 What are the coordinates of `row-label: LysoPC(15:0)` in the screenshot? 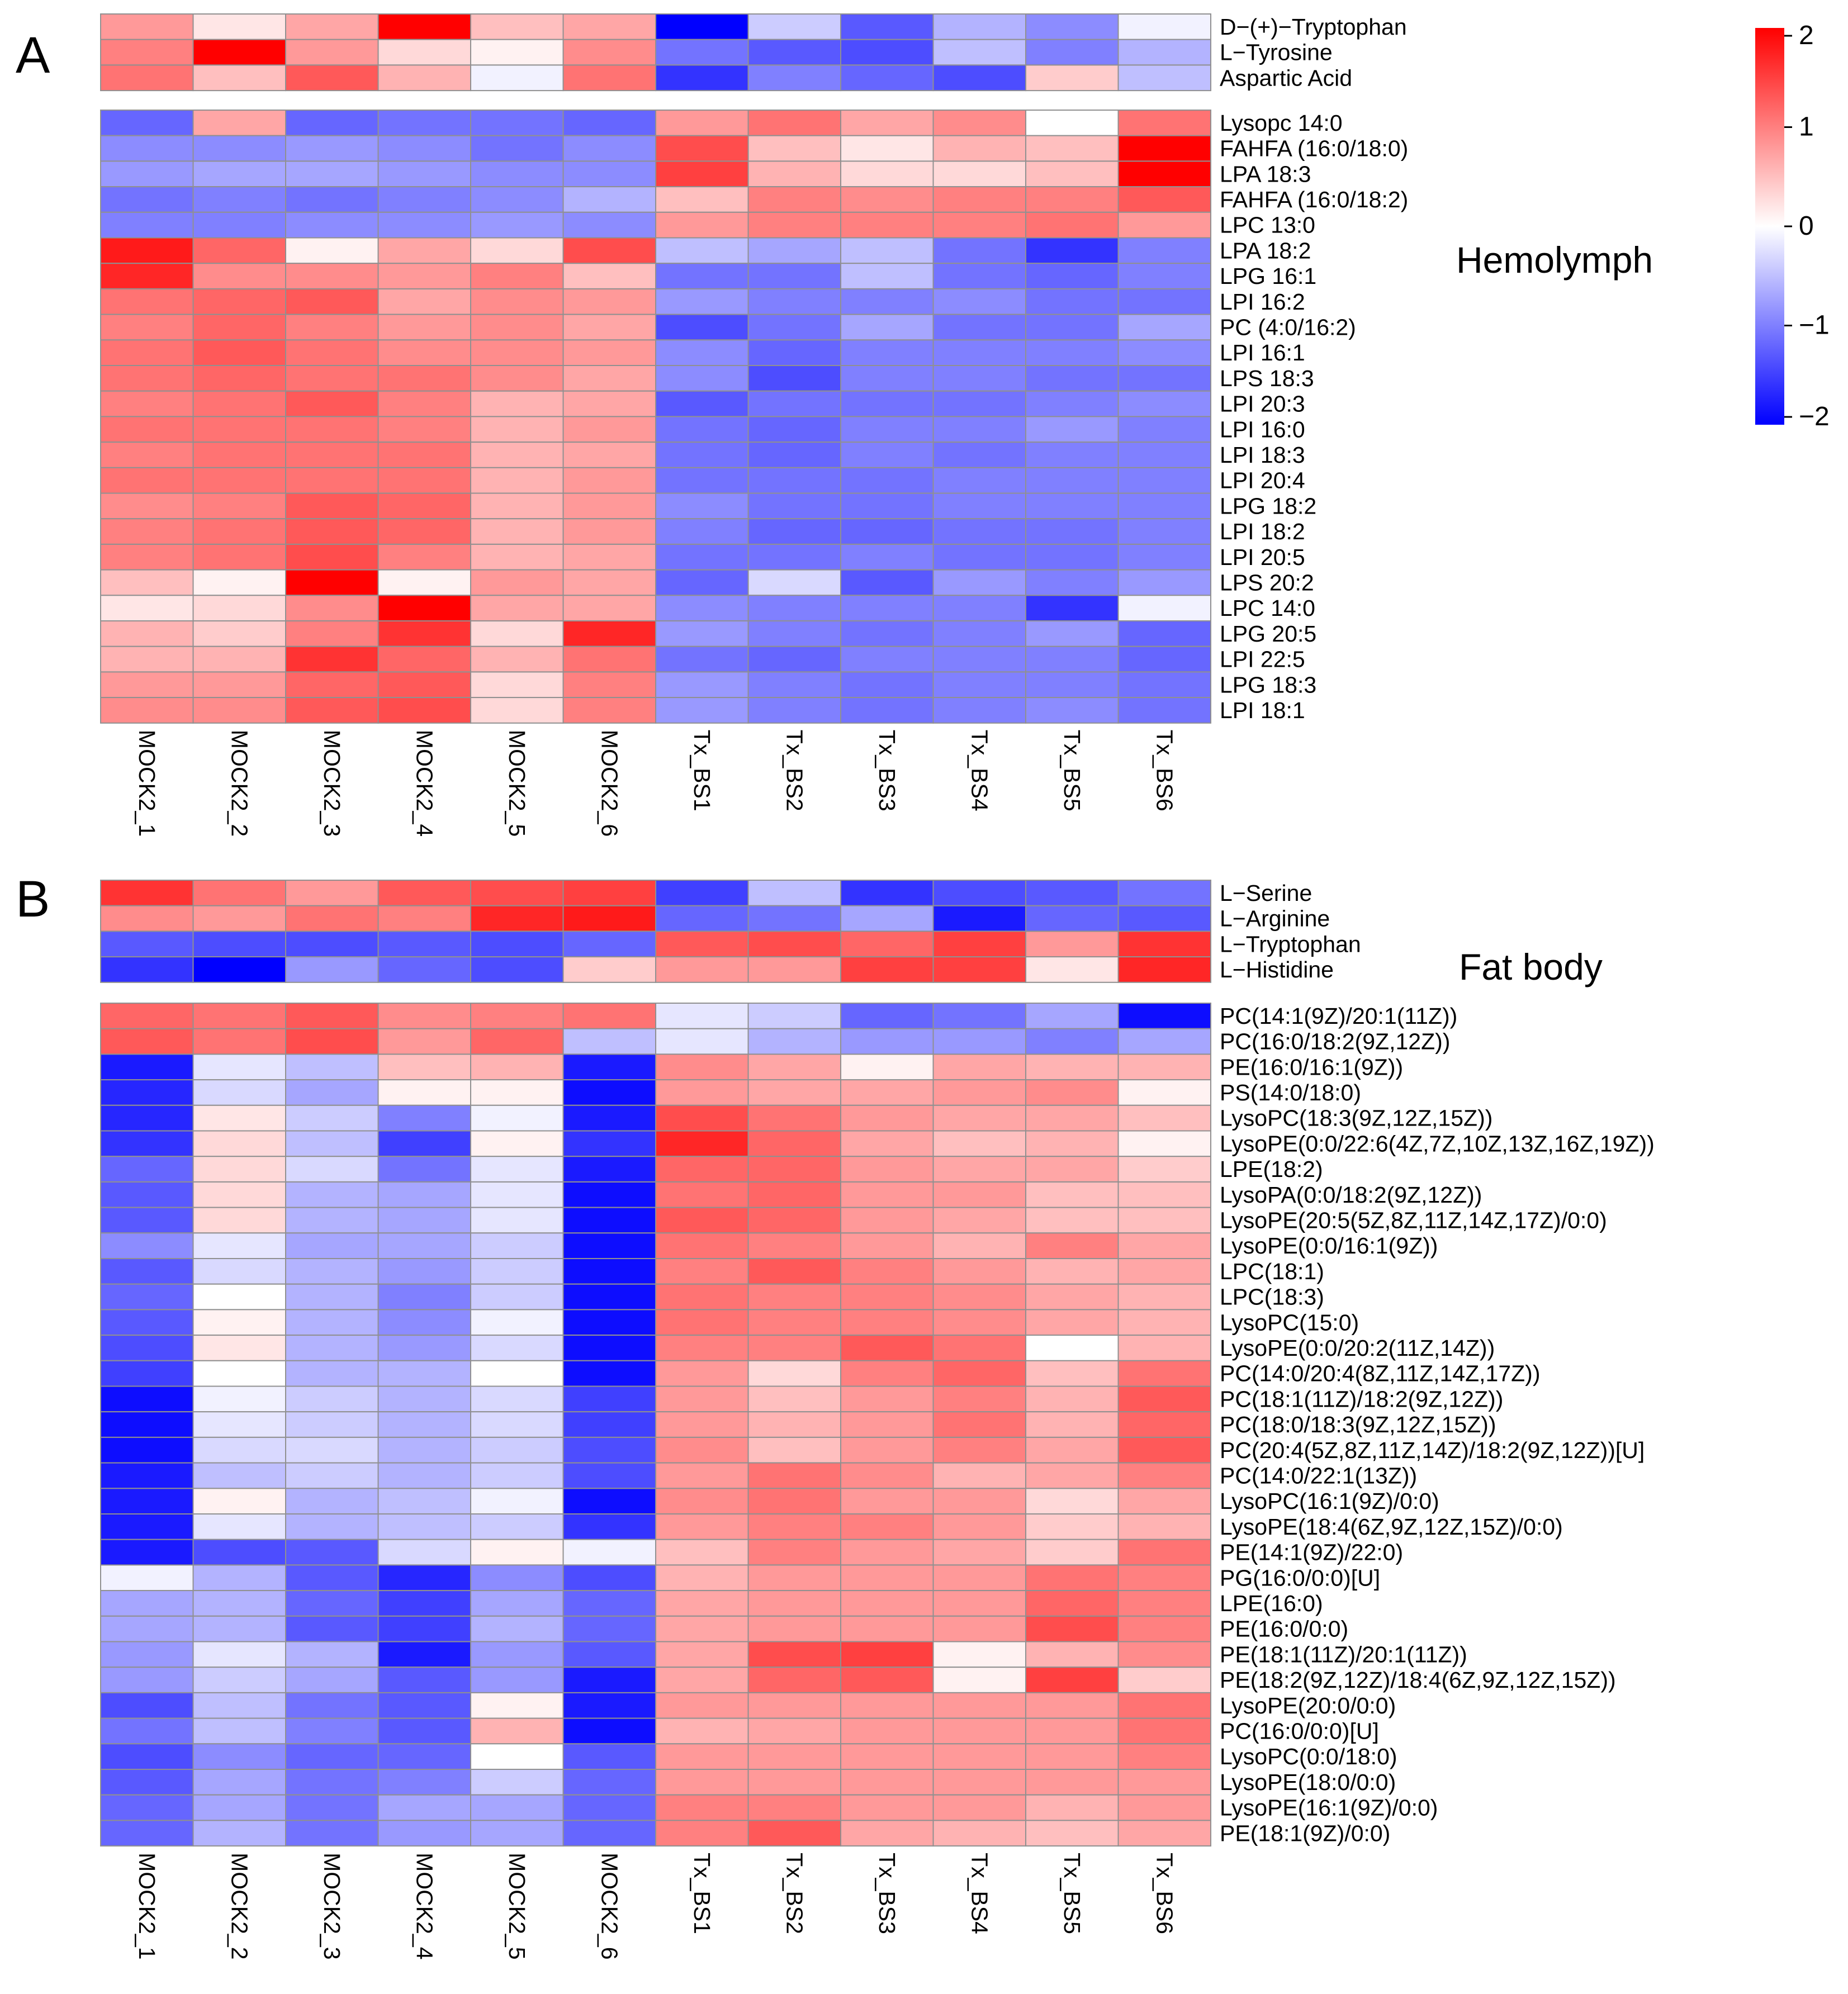 It's located at (1289, 1322).